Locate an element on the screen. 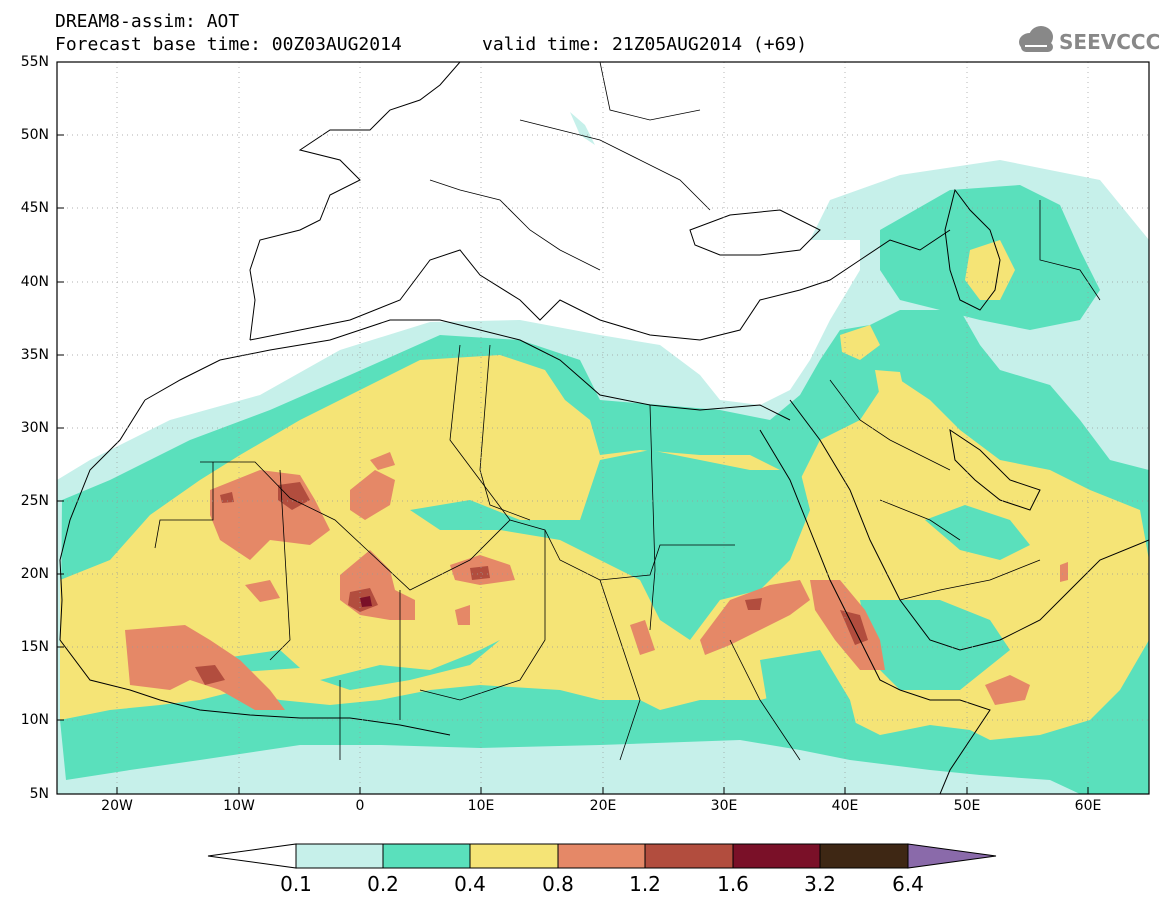 This screenshot has height=905, width=1165. colorbar-label: 1.2 is located at coordinates (645, 884).